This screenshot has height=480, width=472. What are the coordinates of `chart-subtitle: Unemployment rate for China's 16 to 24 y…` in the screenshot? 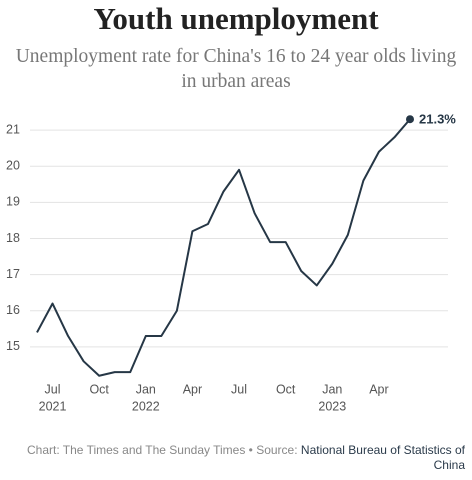 It's located at (236, 69).